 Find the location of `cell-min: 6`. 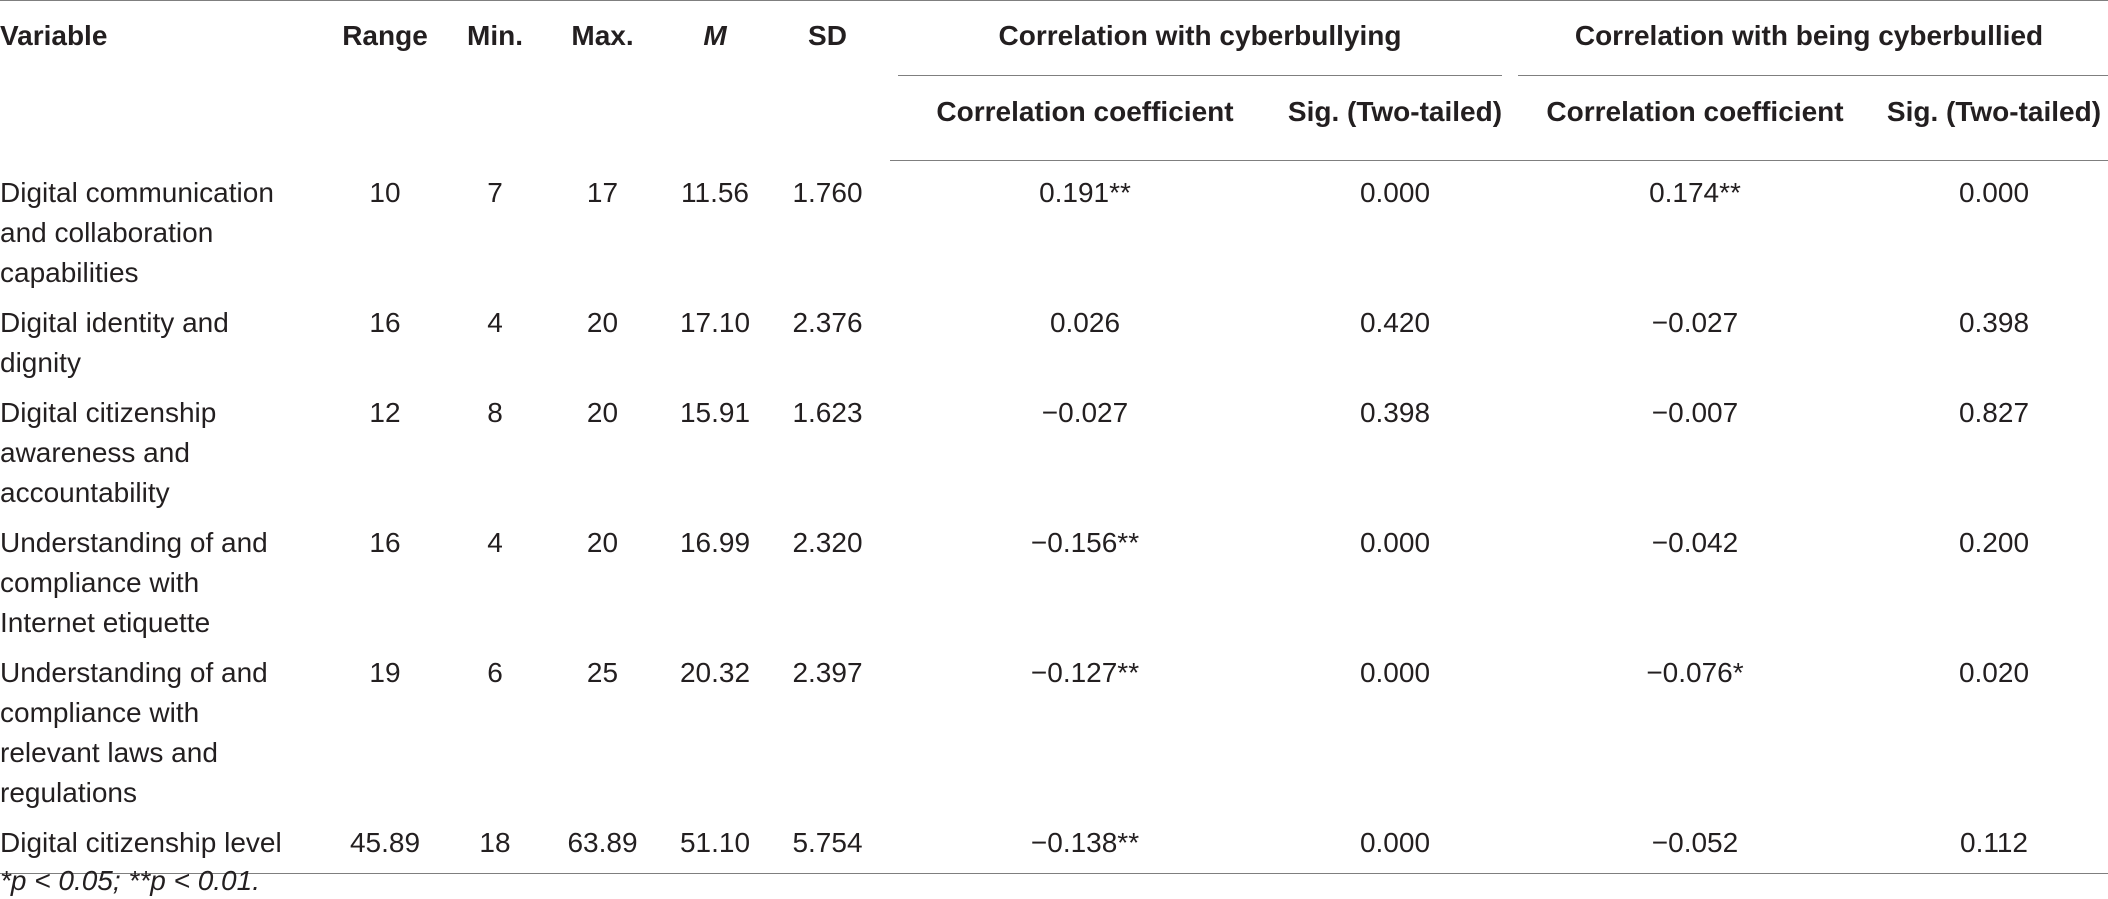

cell-min: 6 is located at coordinates (495, 672).